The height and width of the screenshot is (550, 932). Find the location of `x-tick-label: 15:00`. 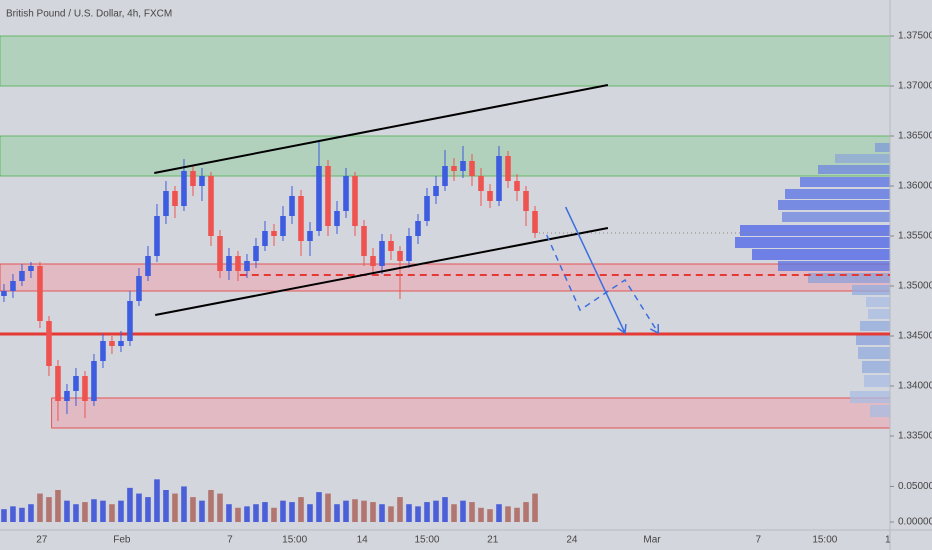

x-tick-label: 15:00 is located at coordinates (294, 540).